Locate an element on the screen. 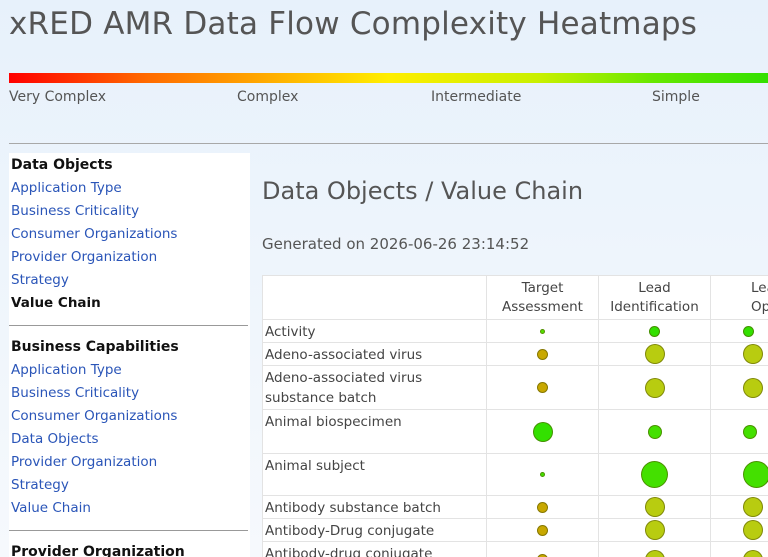 Image resolution: width=768 pixels, height=557 pixels. table-row: Antibody-drug conjugate is located at coordinates (515, 549).